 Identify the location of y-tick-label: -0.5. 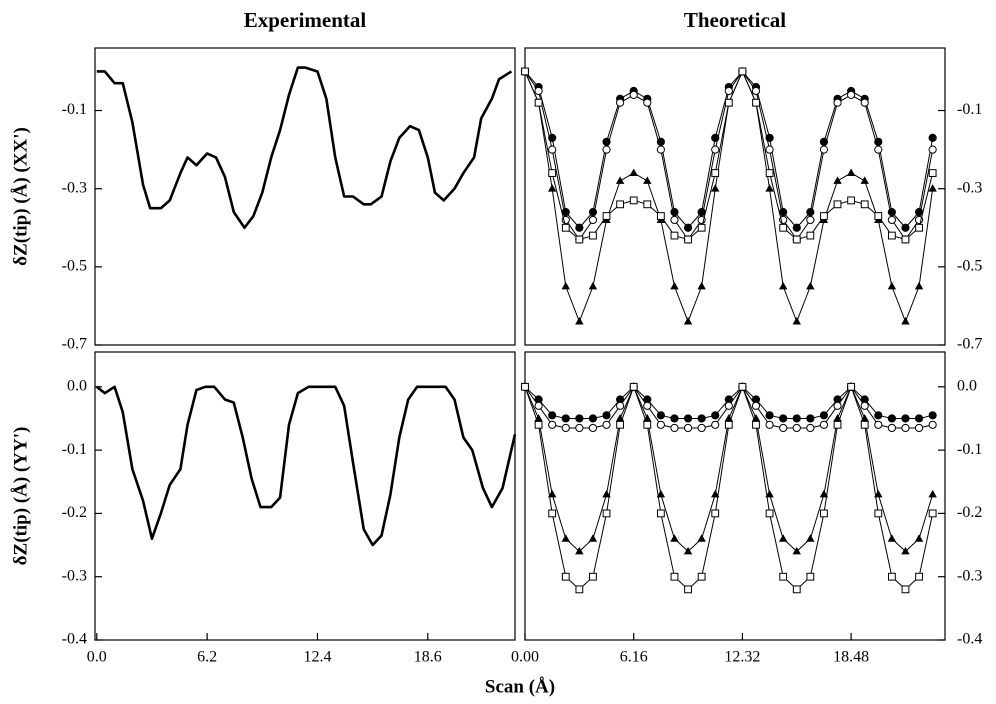
(969, 266).